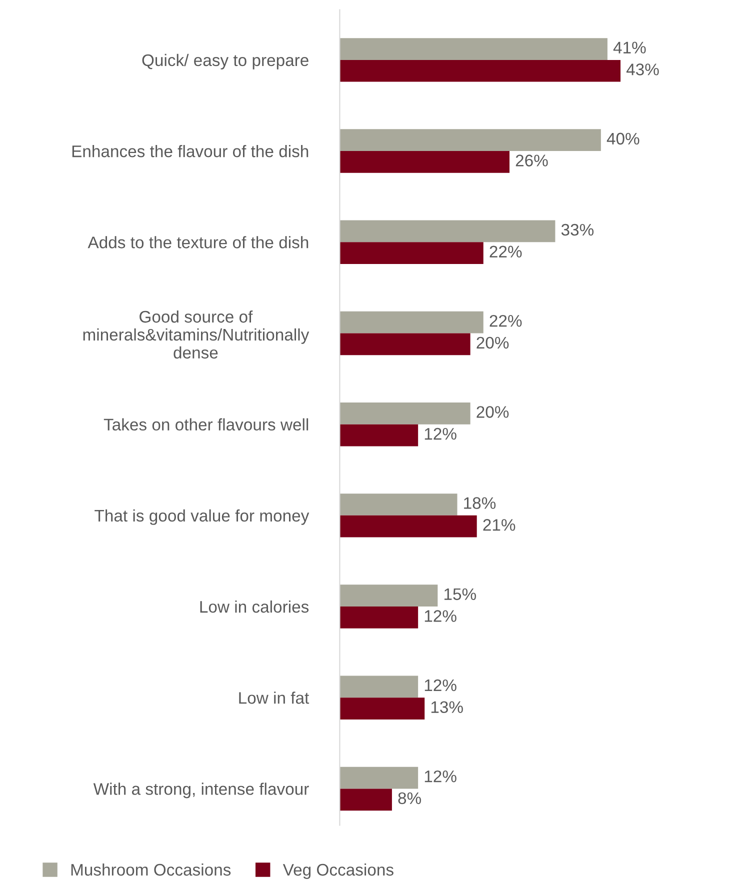 This screenshot has width=729, height=894. What do you see at coordinates (225, 62) in the screenshot?
I see `y-tick-label: Quick/ easy to prepare` at bounding box center [225, 62].